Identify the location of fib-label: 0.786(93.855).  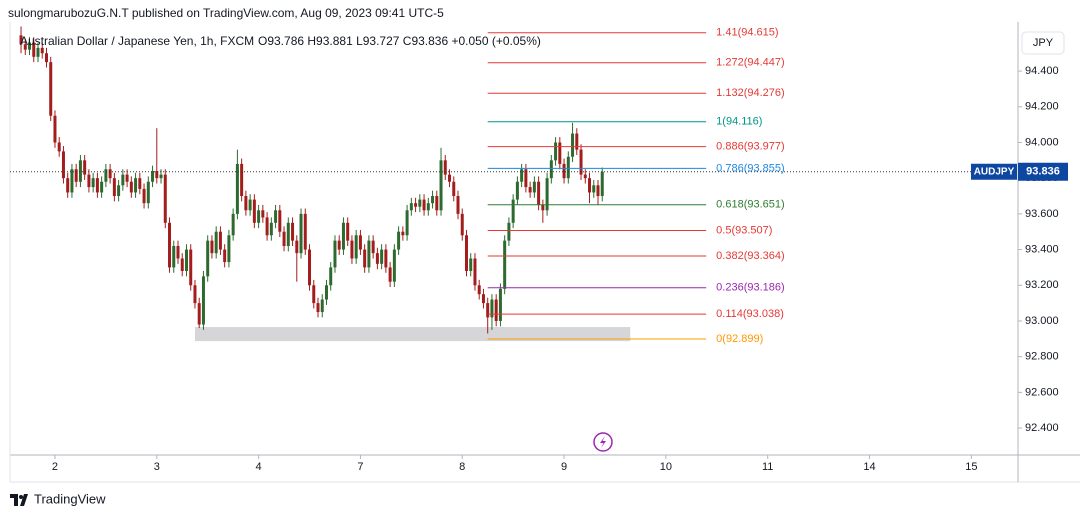
(750, 168).